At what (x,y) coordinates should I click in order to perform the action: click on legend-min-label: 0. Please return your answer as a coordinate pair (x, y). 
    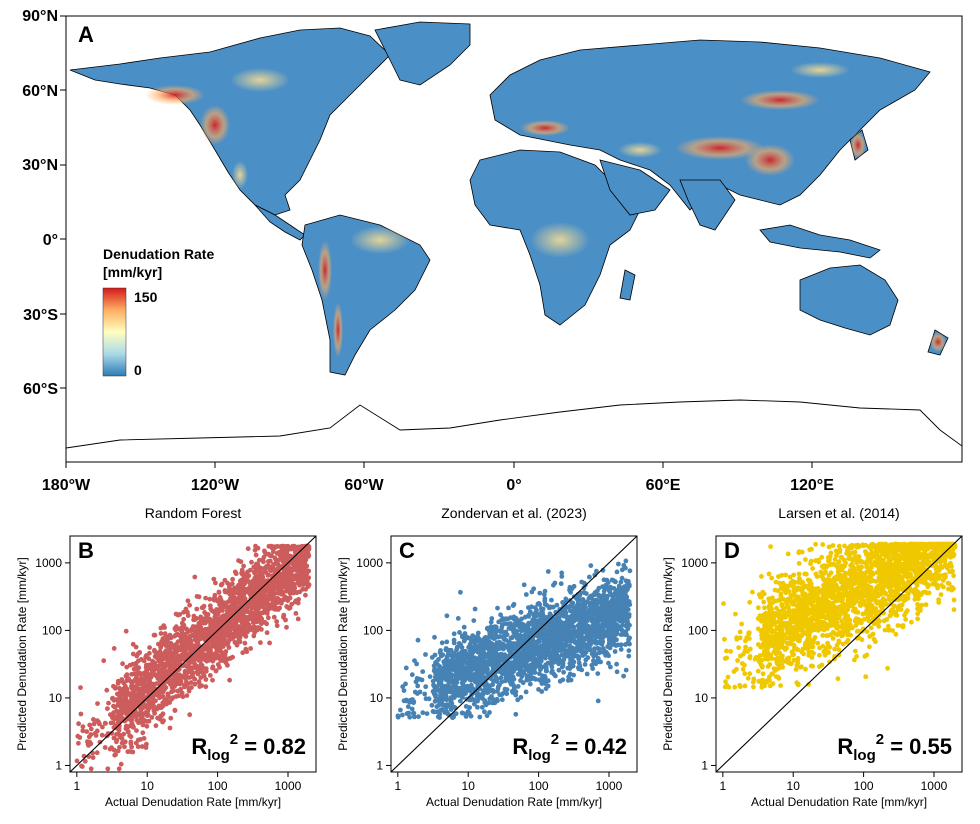
    Looking at the image, I should click on (138, 370).